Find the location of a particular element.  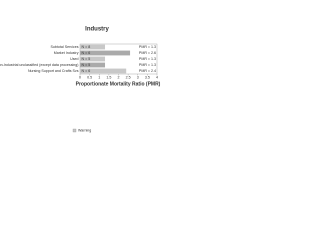

x-tick-label: 4 is located at coordinates (157, 77).